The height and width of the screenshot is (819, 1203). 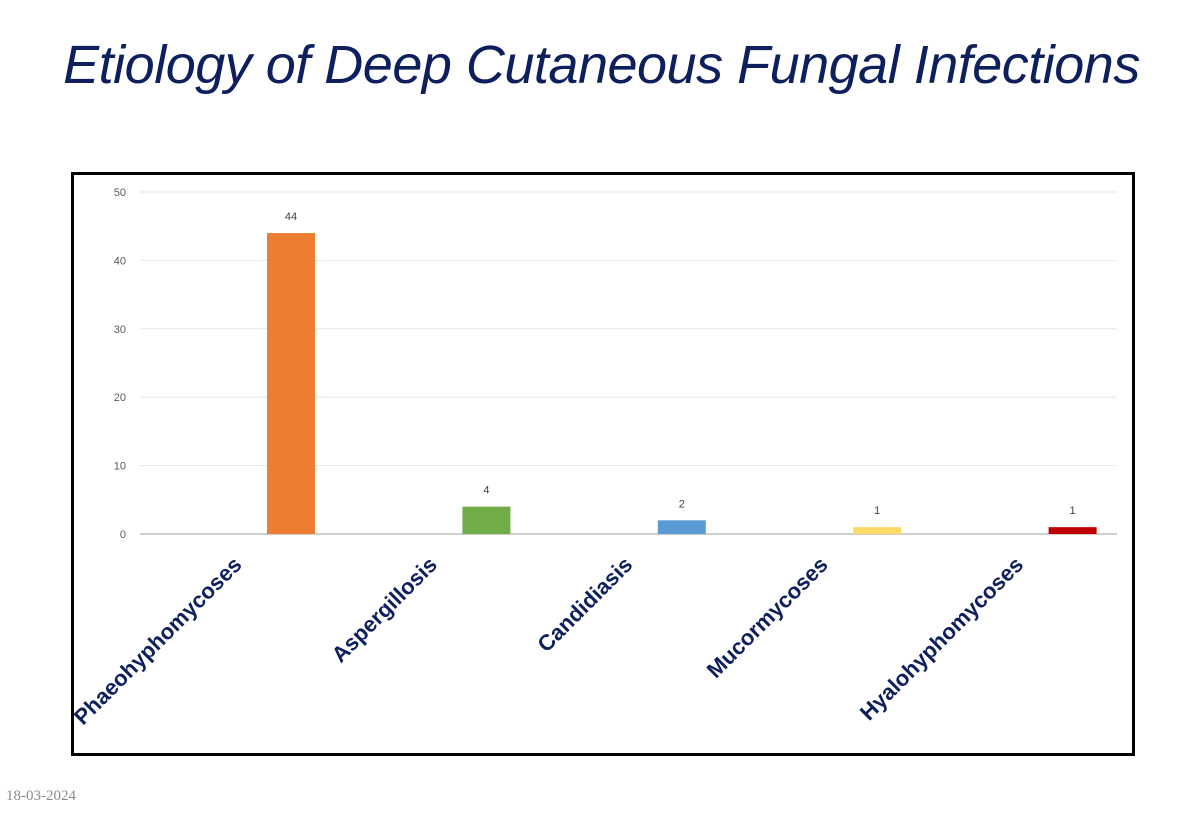 I want to click on y-tick-label: 0, so click(x=123, y=535).